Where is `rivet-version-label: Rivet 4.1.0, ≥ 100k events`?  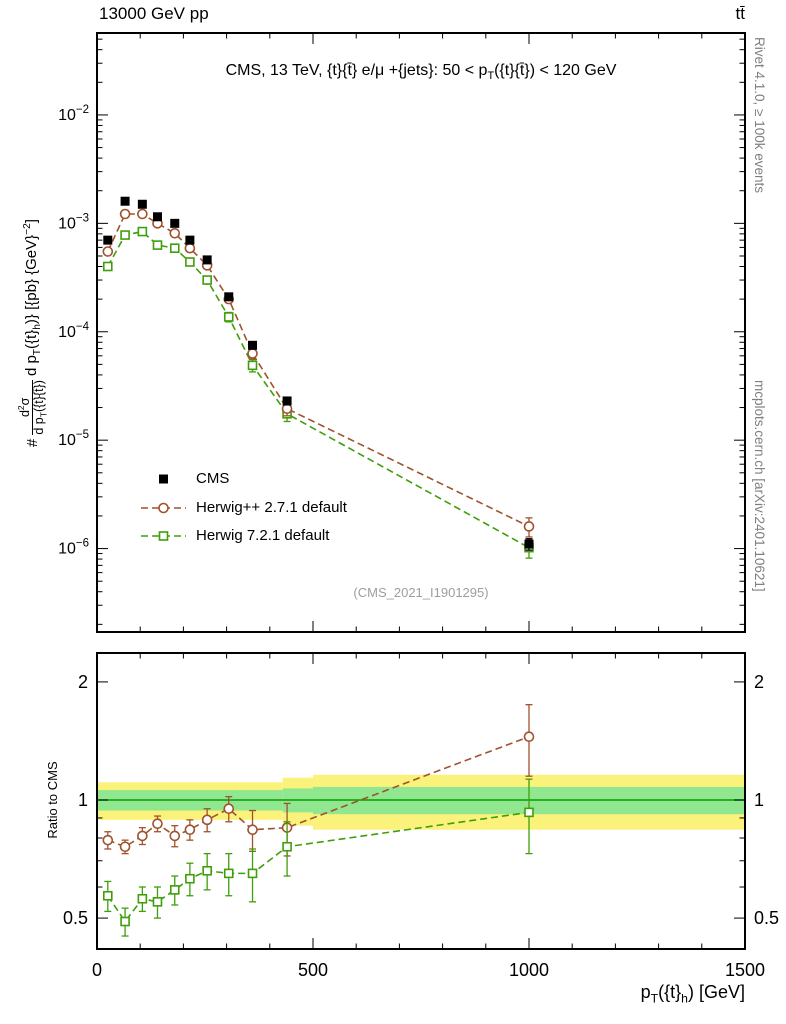 rivet-version-label: Rivet 4.1.0, ≥ 100k events is located at coordinates (759, 115).